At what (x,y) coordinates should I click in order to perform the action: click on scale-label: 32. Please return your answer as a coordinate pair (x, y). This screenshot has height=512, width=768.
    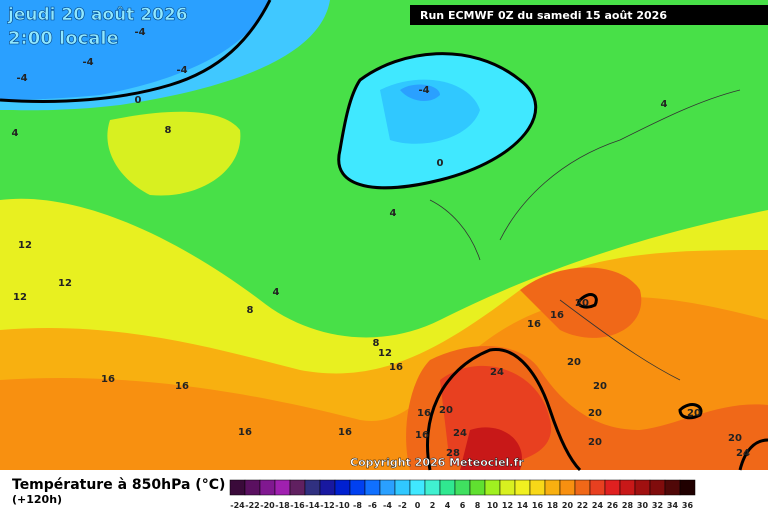
    Looking at the image, I should click on (657, 505).